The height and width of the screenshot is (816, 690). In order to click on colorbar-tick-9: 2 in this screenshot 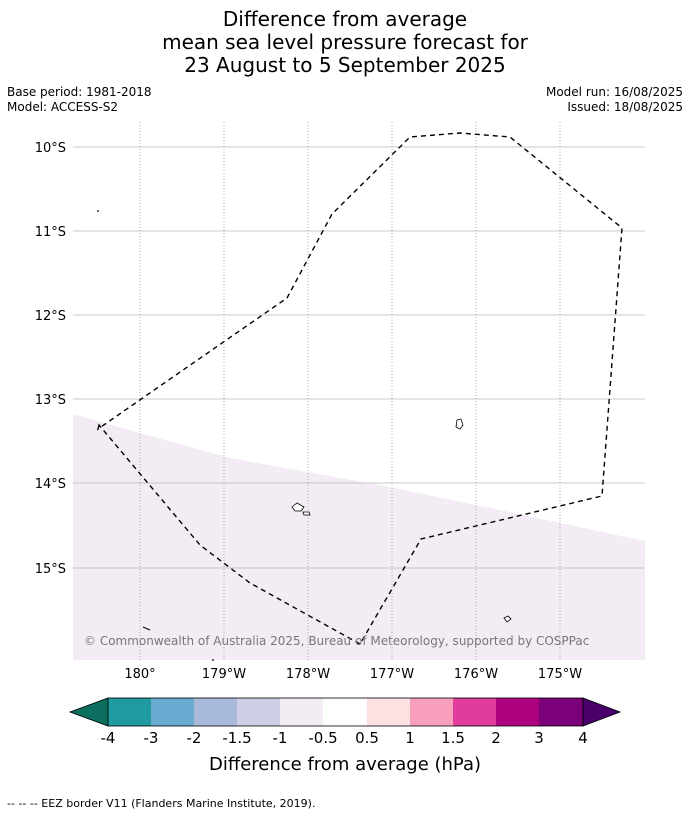, I will do `click(496, 738)`.